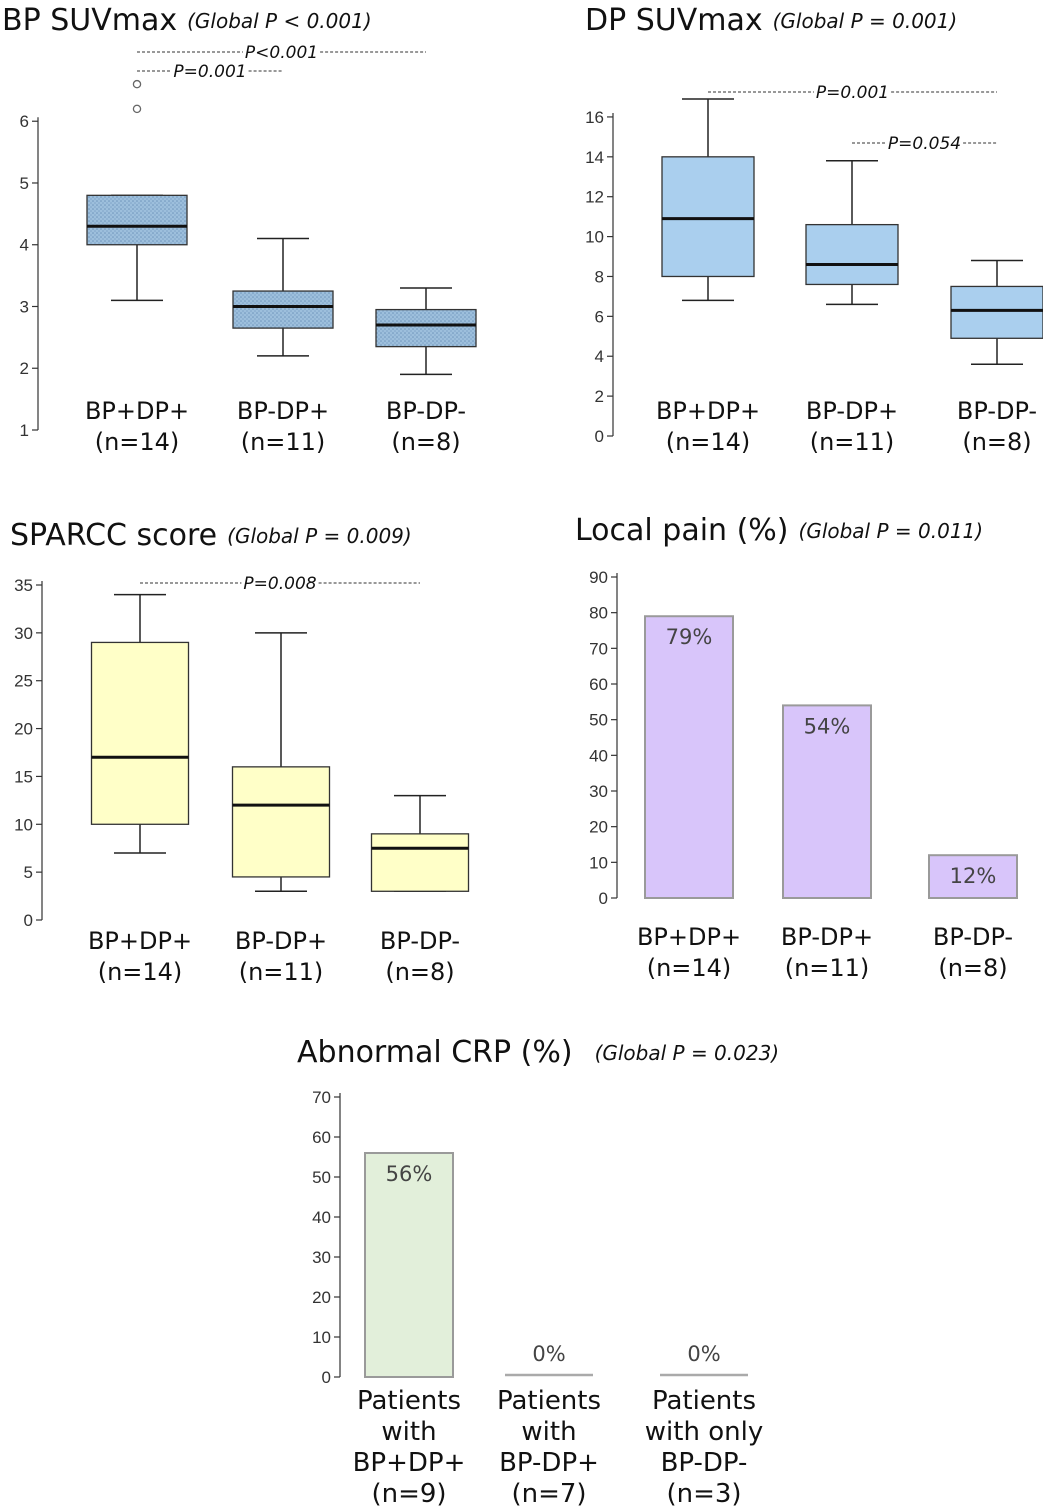  Describe the element at coordinates (703, 1354) in the screenshot. I see `bar-value-label: 0%` at that location.